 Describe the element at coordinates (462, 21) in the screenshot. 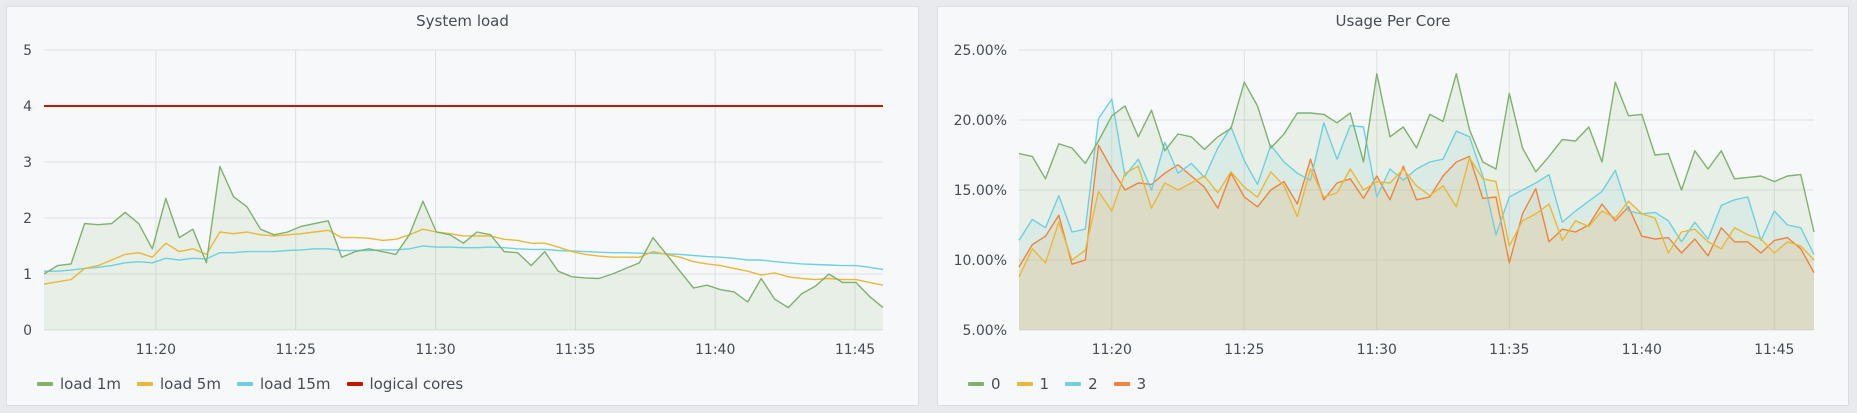

I see `panel-title: System load` at that location.